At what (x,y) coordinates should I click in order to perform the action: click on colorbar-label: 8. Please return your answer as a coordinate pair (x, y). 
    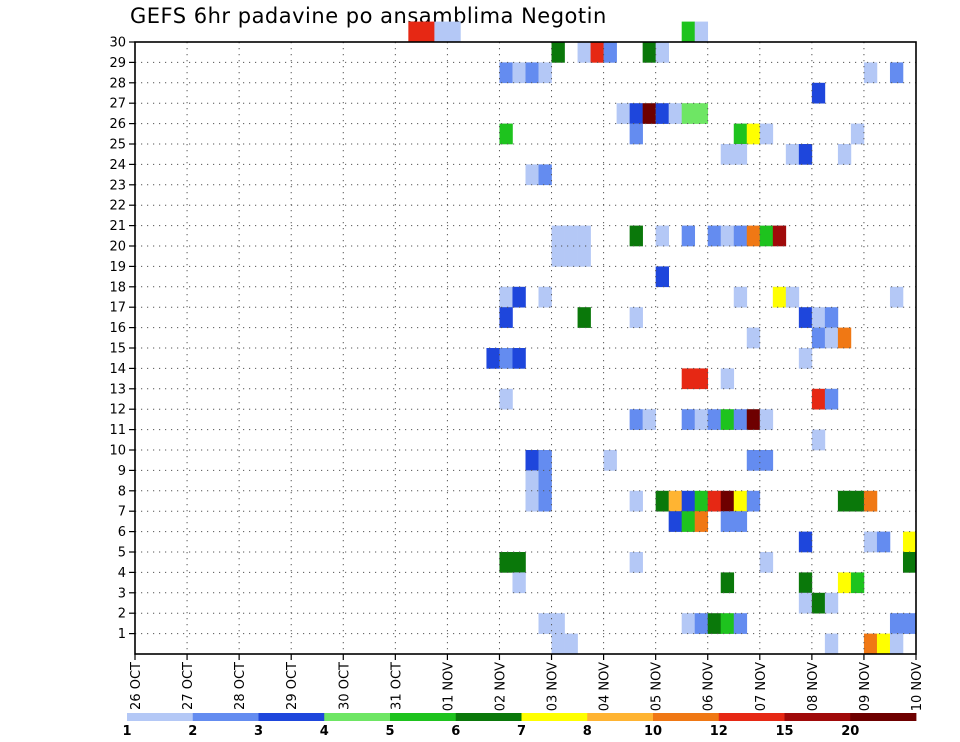
    Looking at the image, I should click on (587, 731).